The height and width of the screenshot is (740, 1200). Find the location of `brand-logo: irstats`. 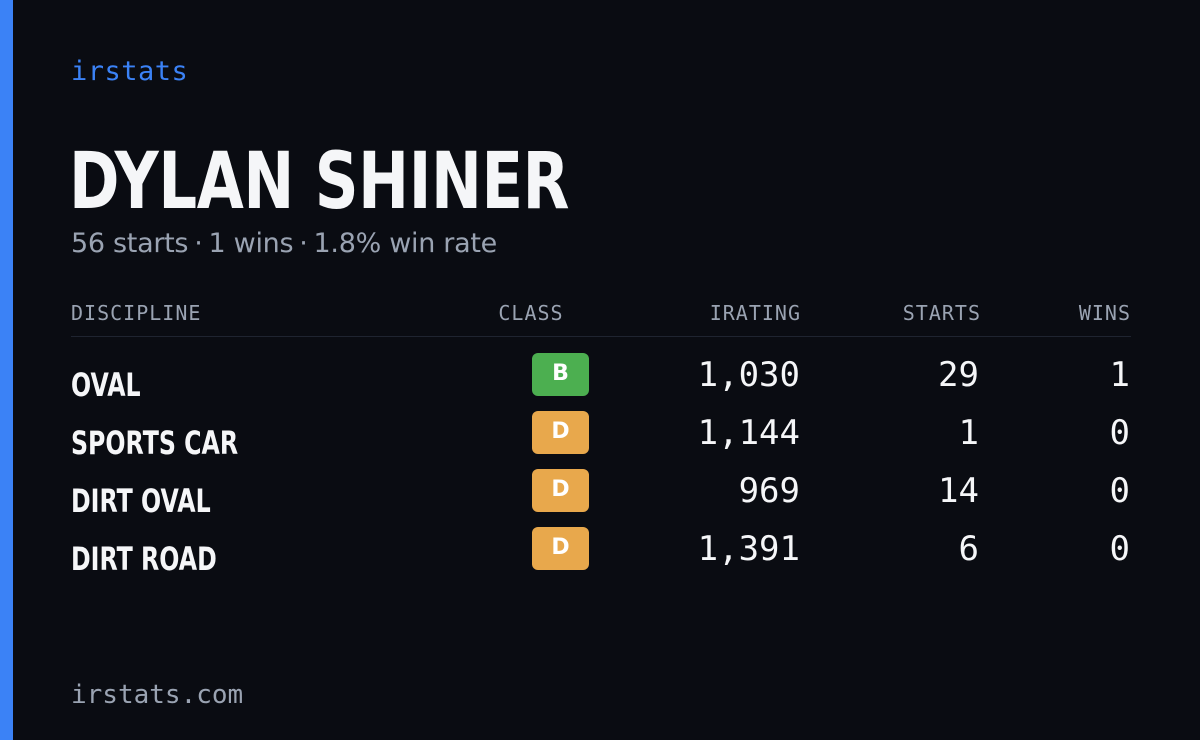

brand-logo: irstats is located at coordinates (130, 71).